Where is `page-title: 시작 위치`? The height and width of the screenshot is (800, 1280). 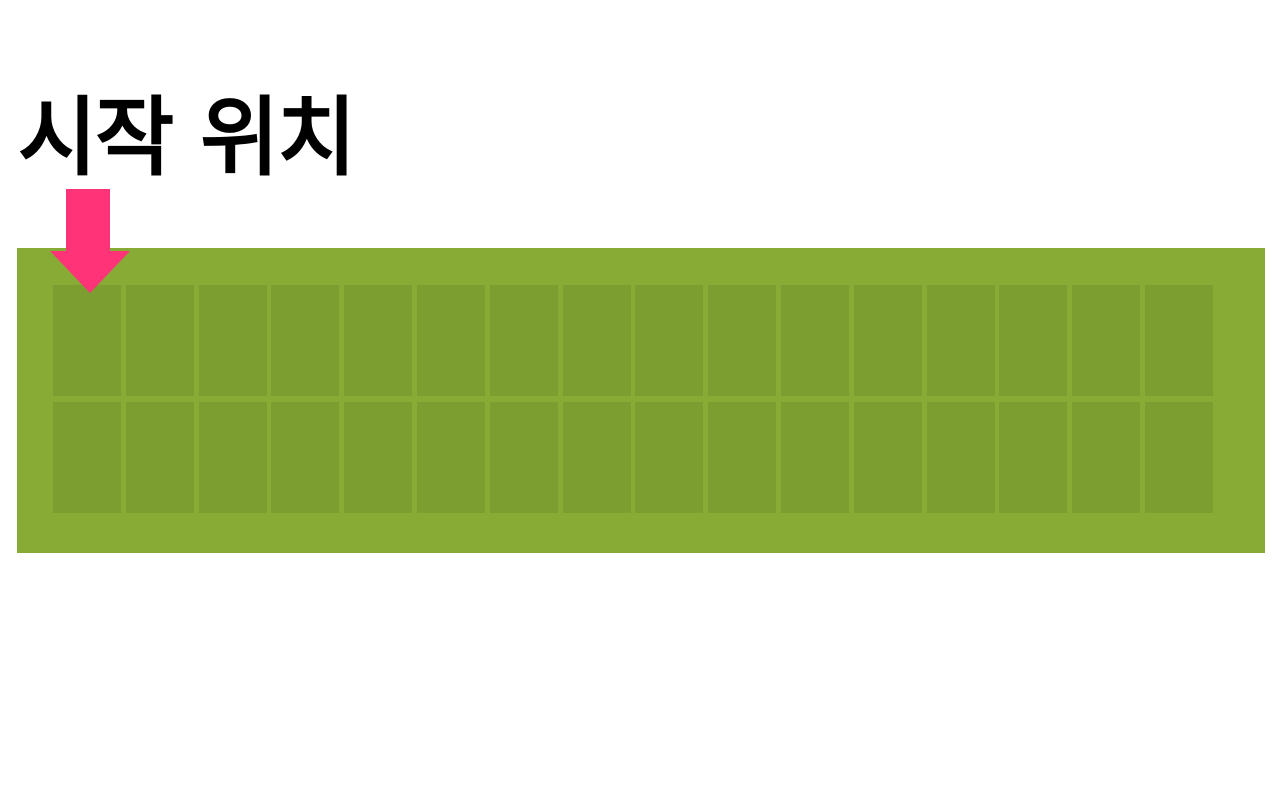
page-title: 시작 위치 is located at coordinates (187, 138).